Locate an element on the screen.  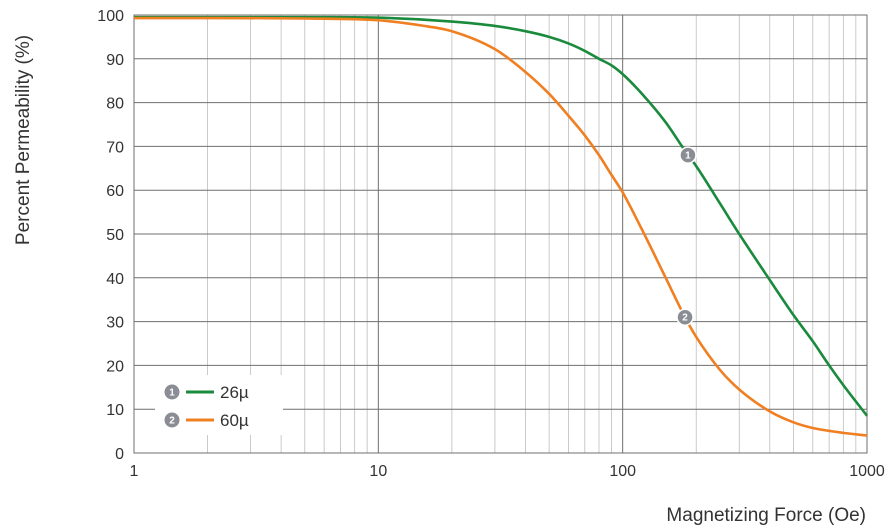
curve-marker-2: 2 is located at coordinates (685, 317).